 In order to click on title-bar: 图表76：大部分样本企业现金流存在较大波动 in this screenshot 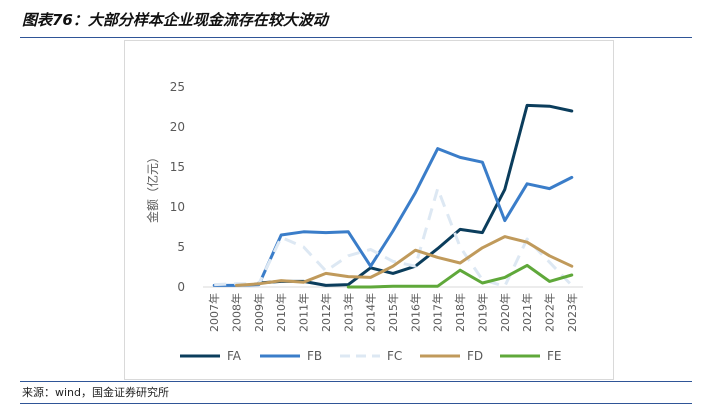, I will do `click(355, 19)`.